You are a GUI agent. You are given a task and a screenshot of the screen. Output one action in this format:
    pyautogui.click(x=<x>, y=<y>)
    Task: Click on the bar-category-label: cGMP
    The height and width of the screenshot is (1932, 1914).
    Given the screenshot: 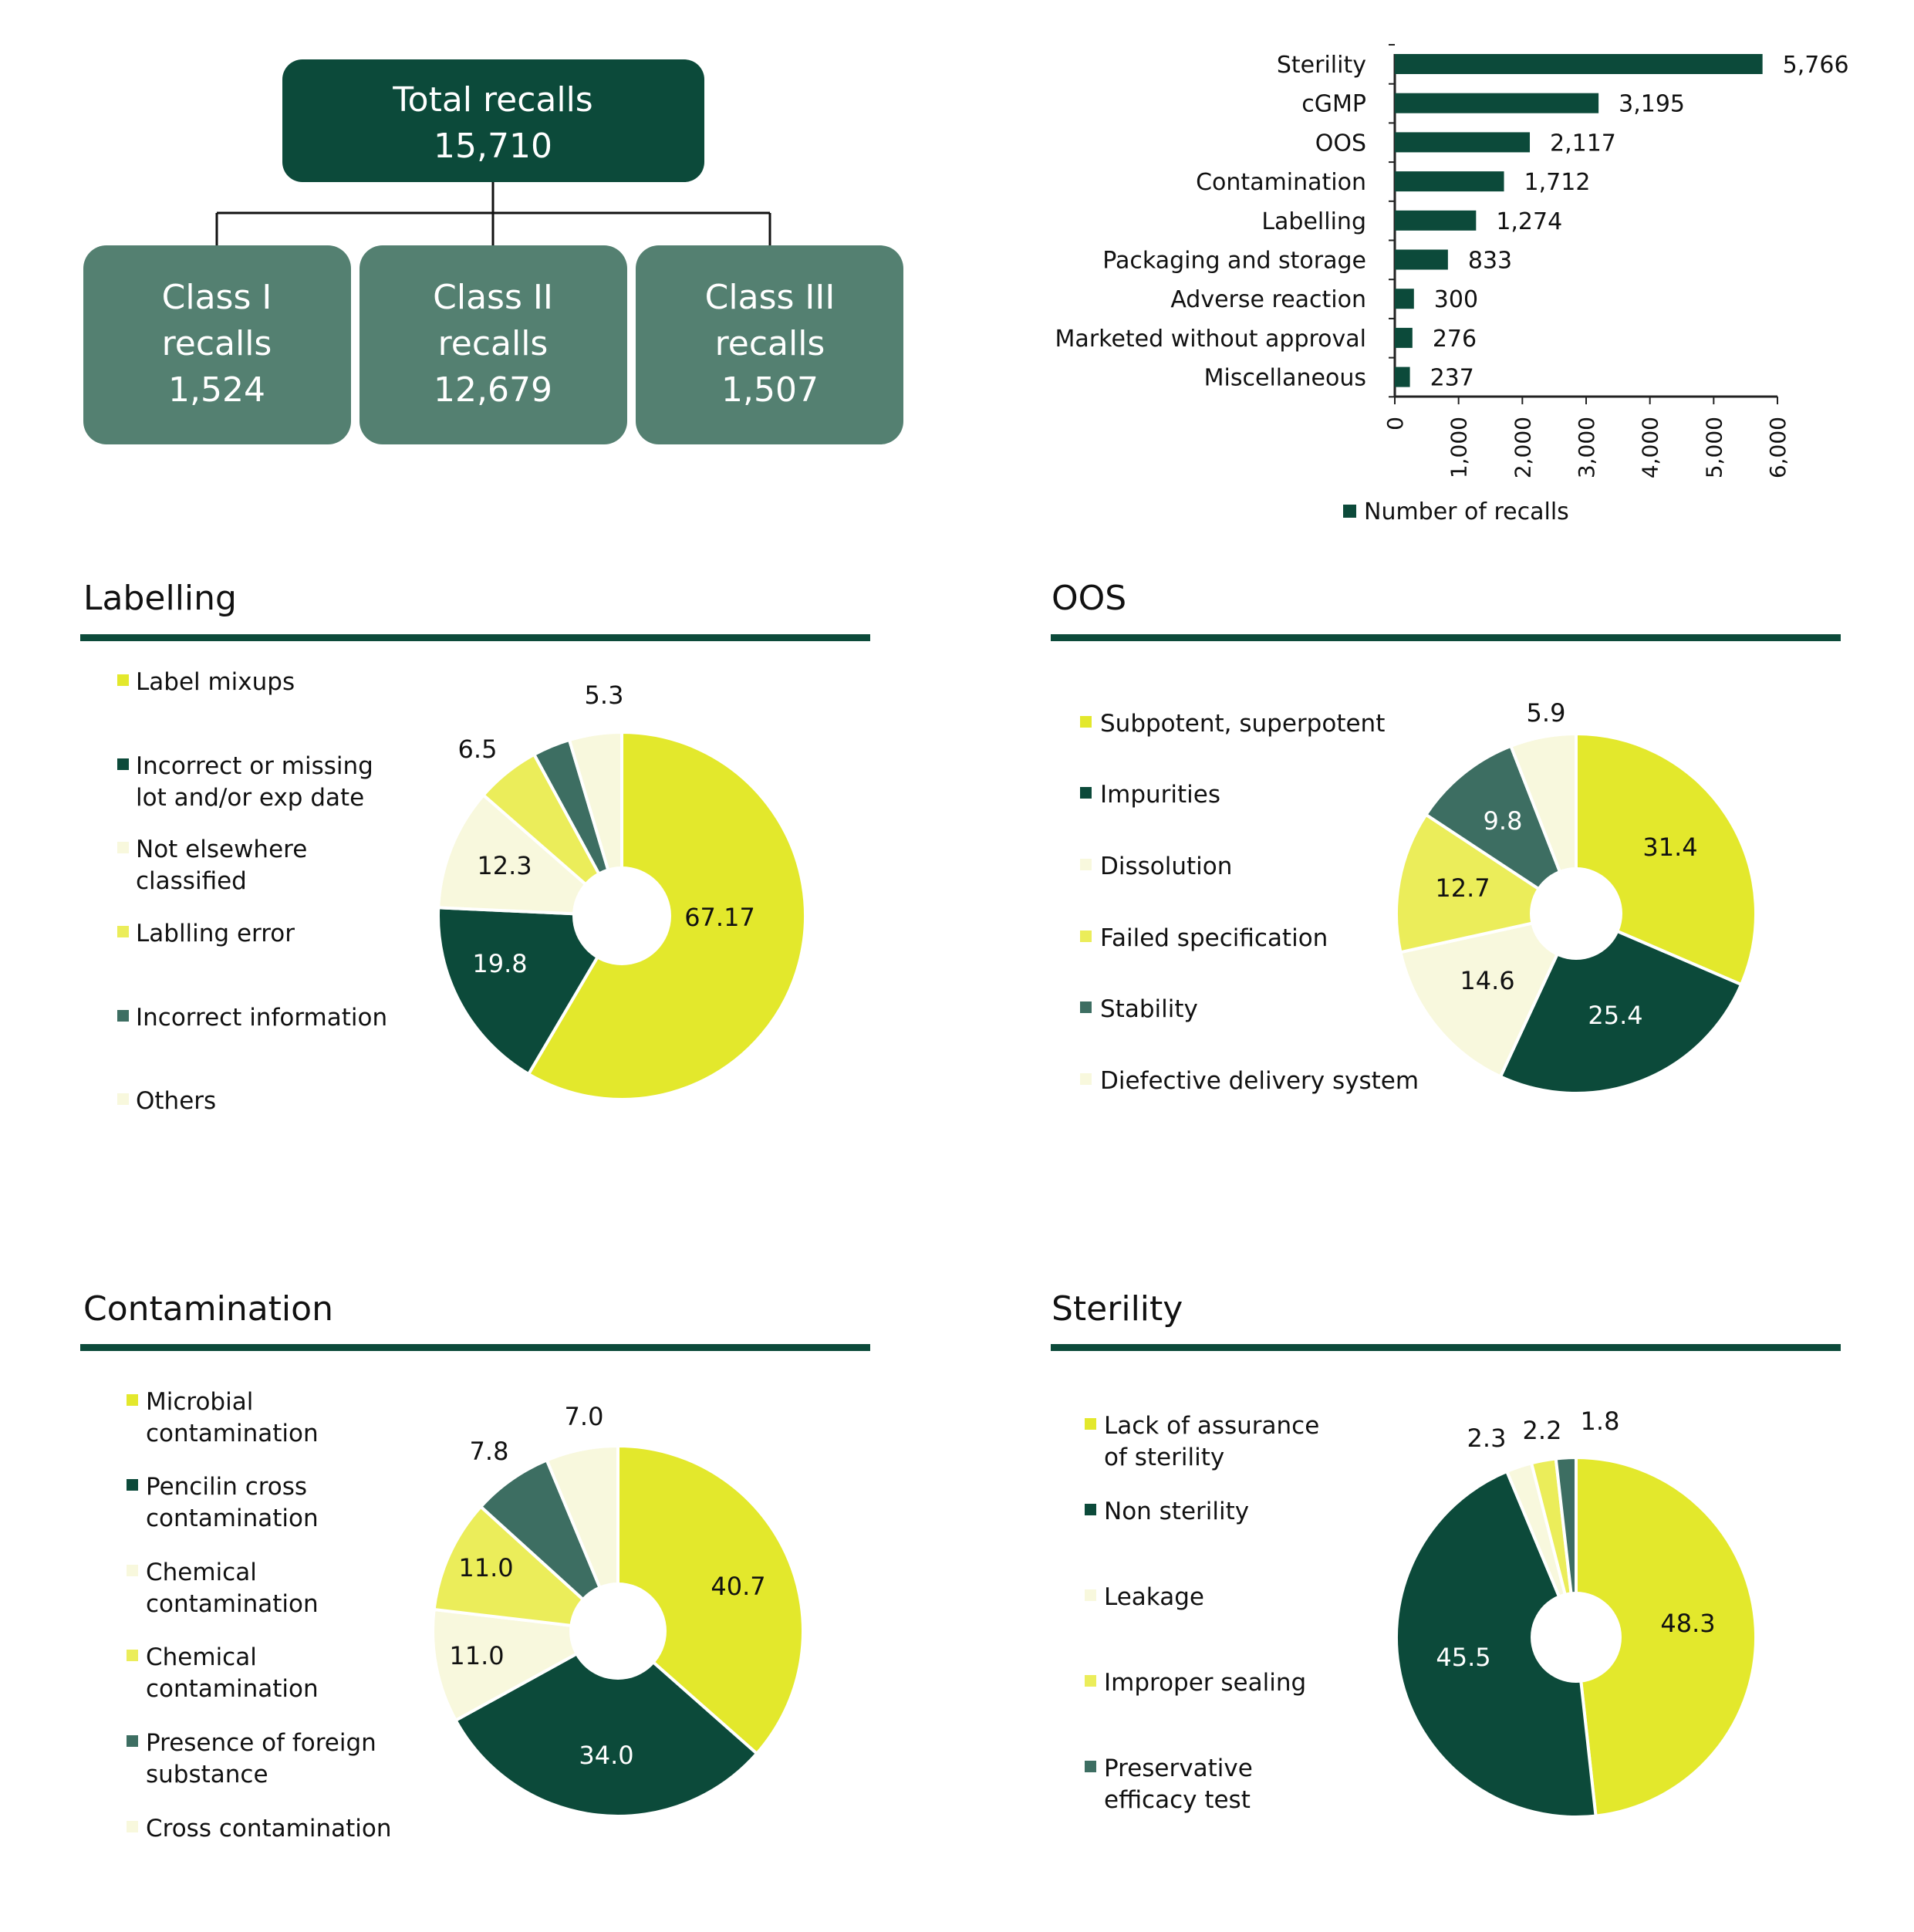 What is the action you would take?
    pyautogui.click(x=1333, y=104)
    